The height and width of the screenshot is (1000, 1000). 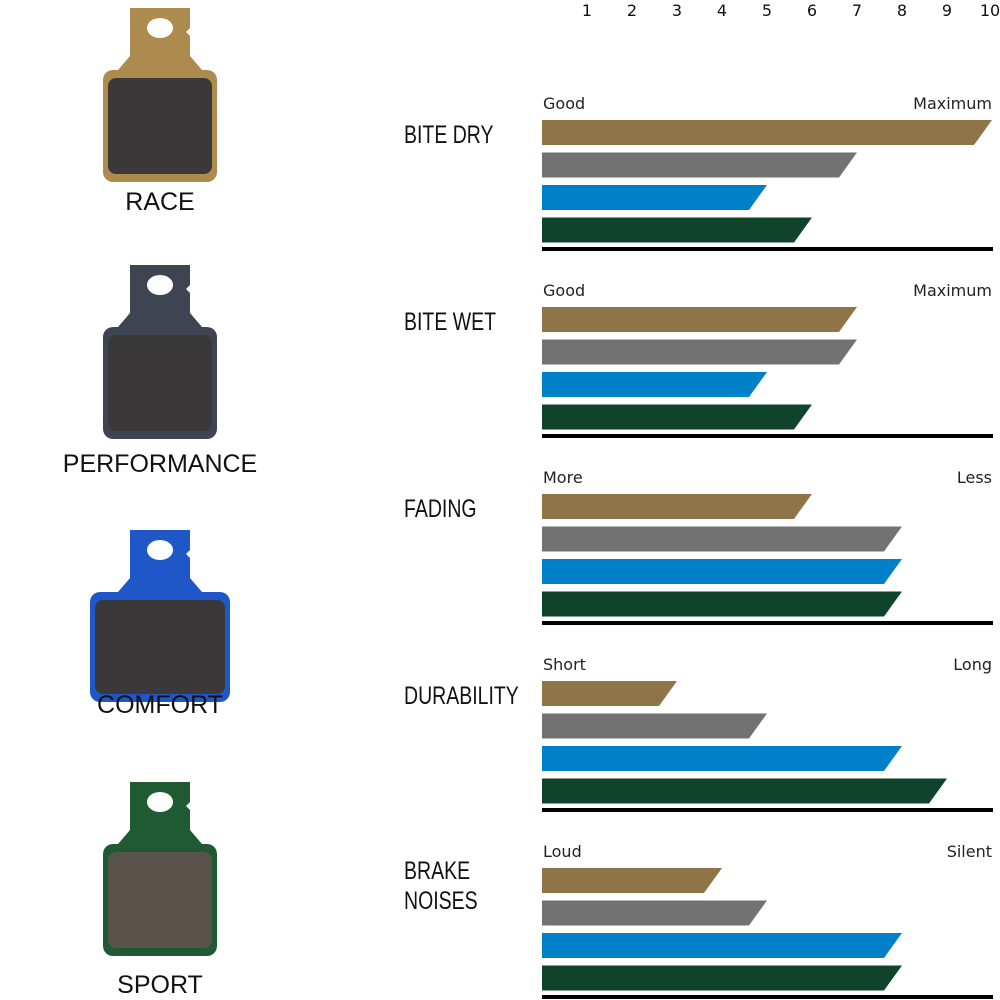 I want to click on pad-name-label: SPORT, so click(x=160, y=985).